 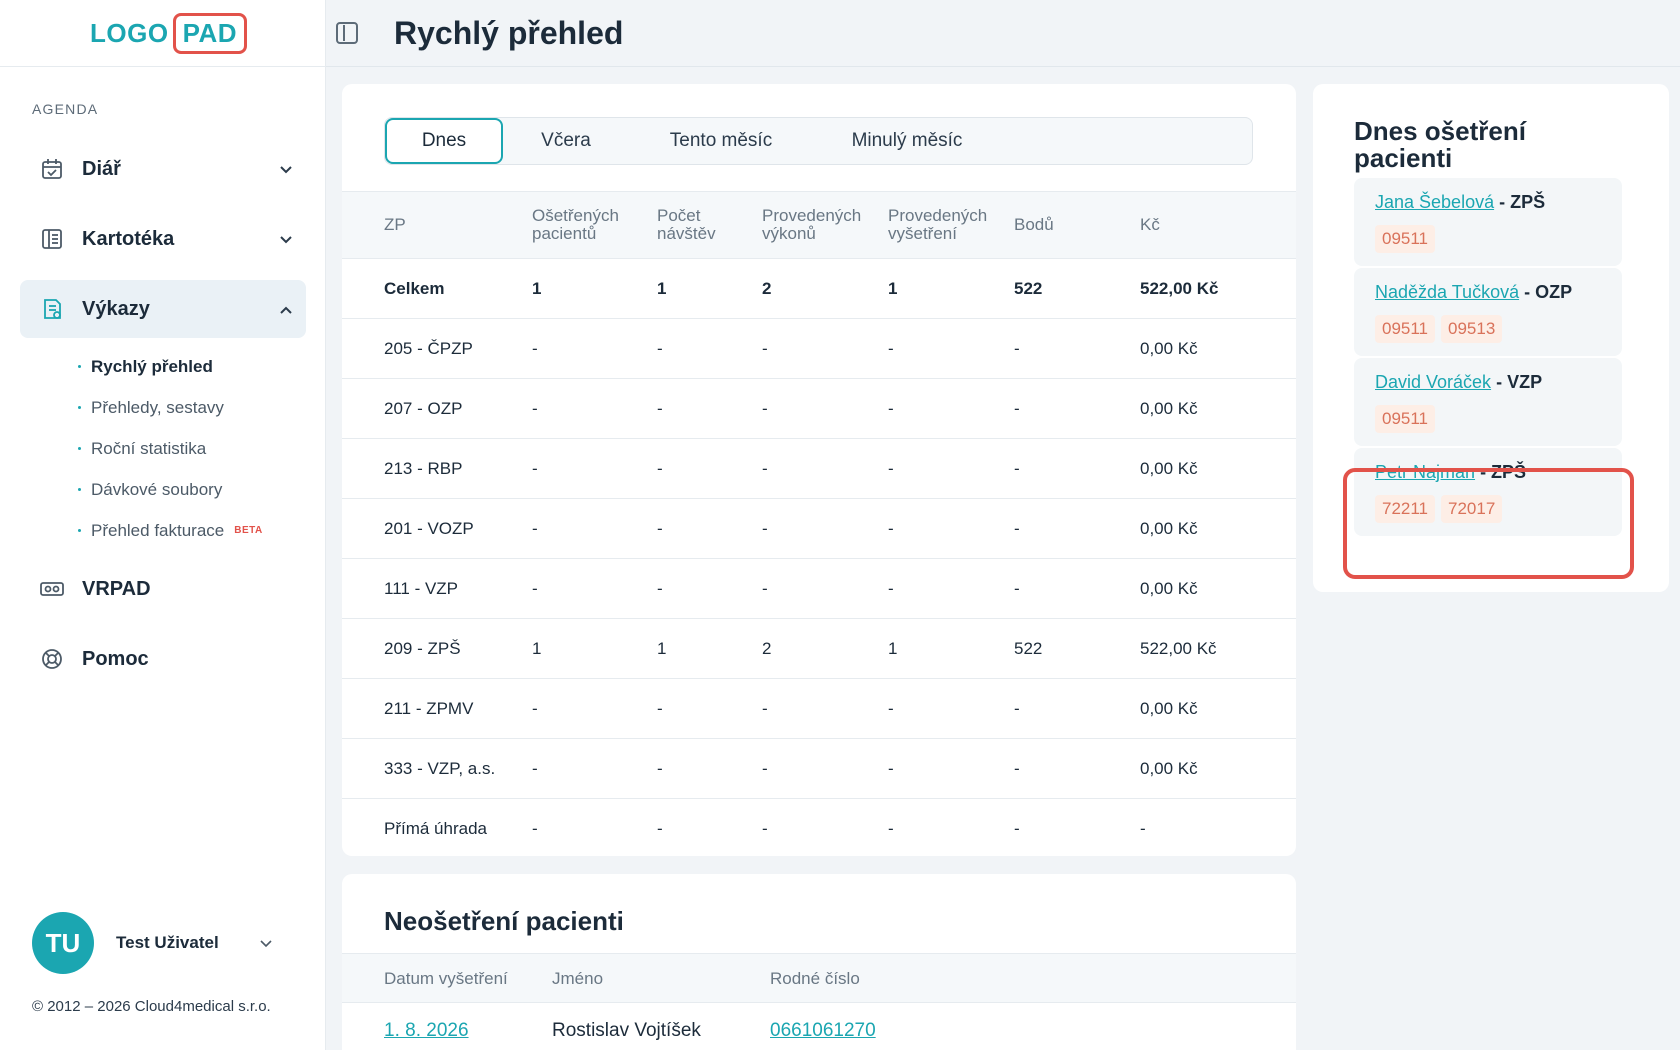 I want to click on patient-name-link: Petr Najman, so click(x=1425, y=472).